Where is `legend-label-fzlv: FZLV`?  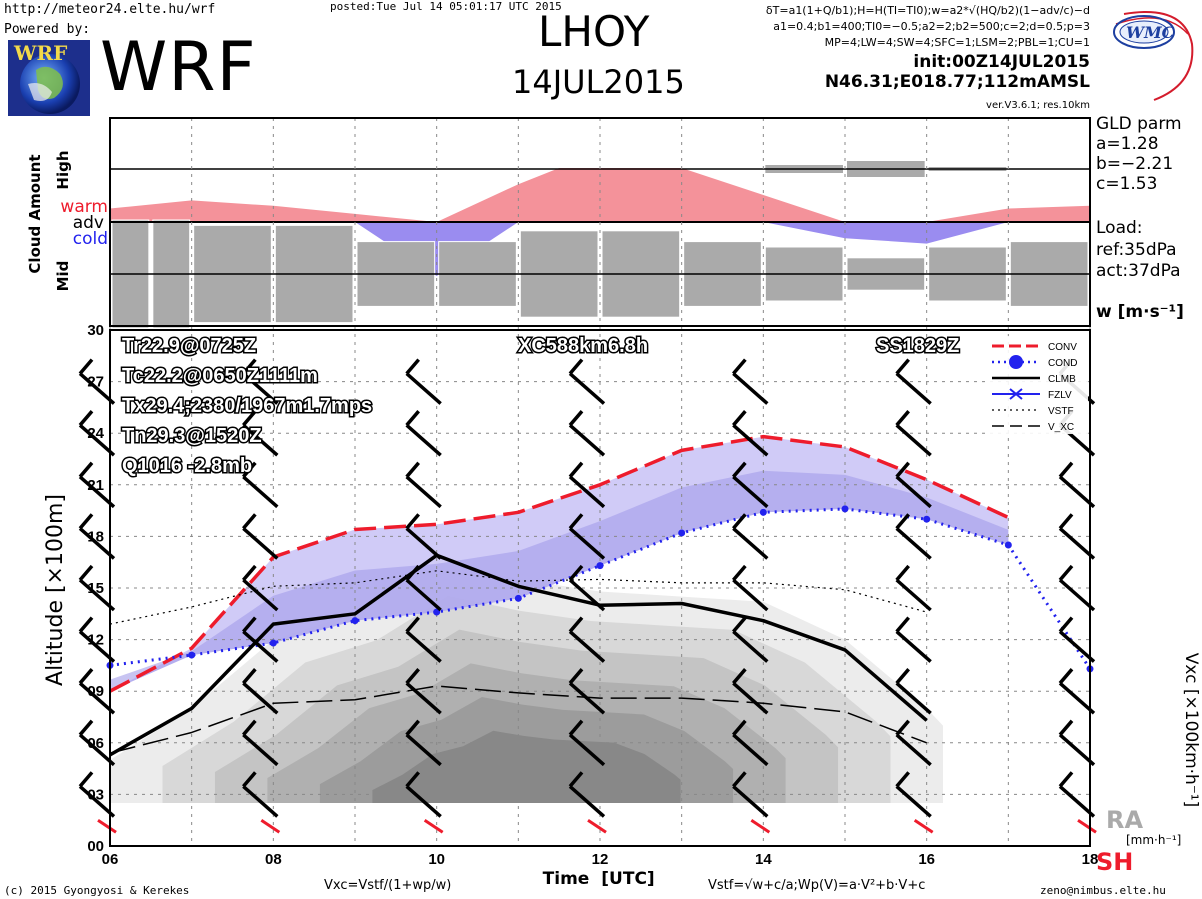 legend-label-fzlv: FZLV is located at coordinates (1060, 395).